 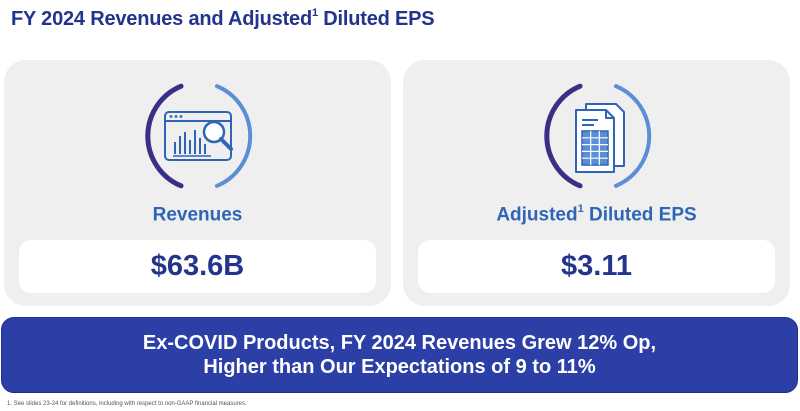 What do you see at coordinates (596, 266) in the screenshot?
I see `adjusted-eps-value: $3.11` at bounding box center [596, 266].